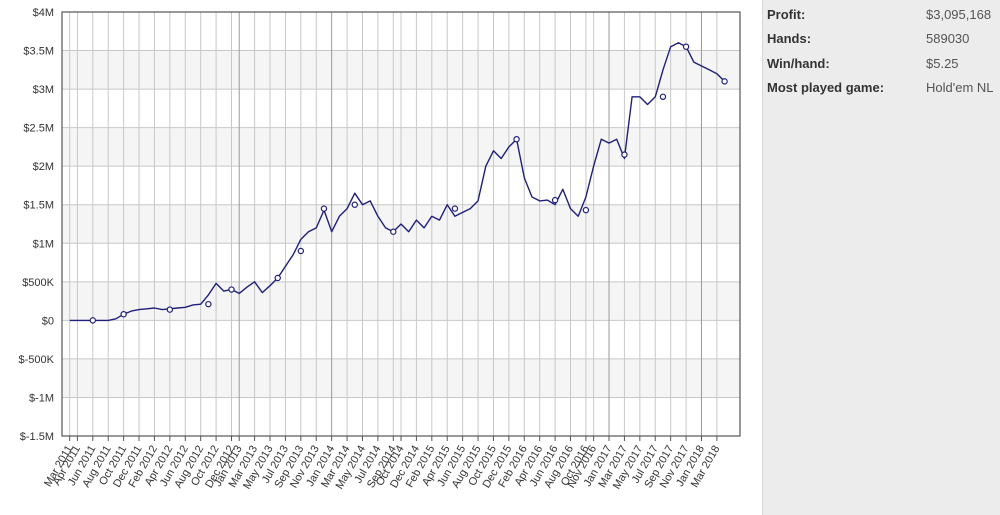 This screenshot has width=1000, height=515. I want to click on profit-label: Profit:, so click(786, 14).